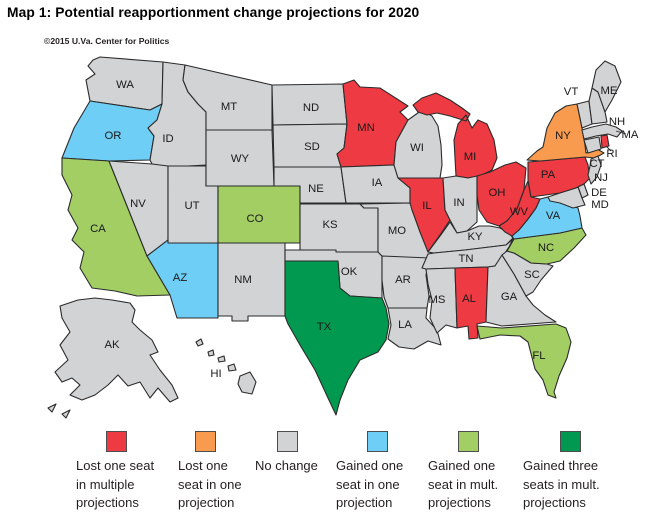 The width and height of the screenshot is (661, 523). I want to click on state-ak, so click(113, 358).